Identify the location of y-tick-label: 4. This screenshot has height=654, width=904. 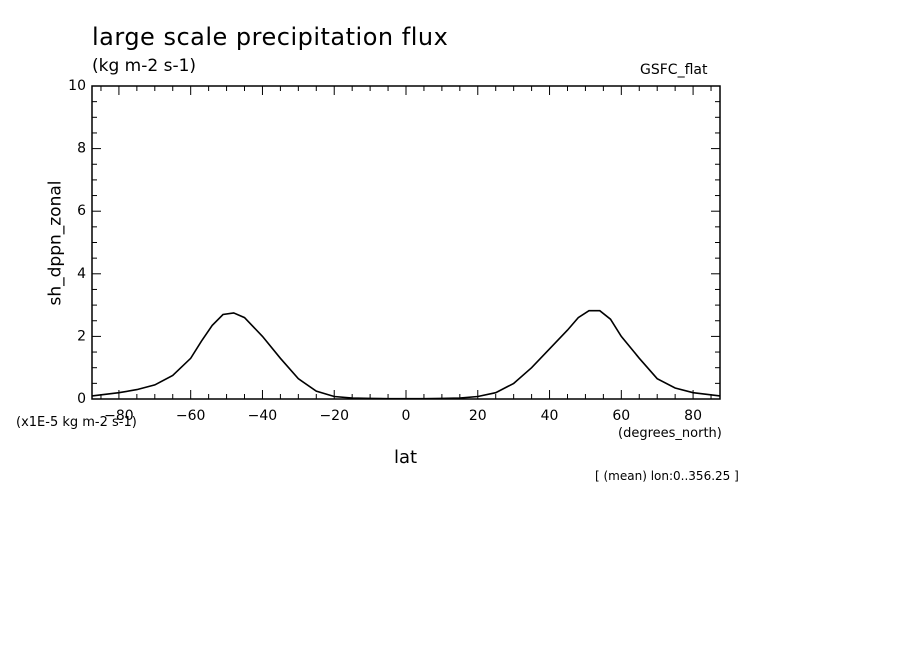
(81, 274).